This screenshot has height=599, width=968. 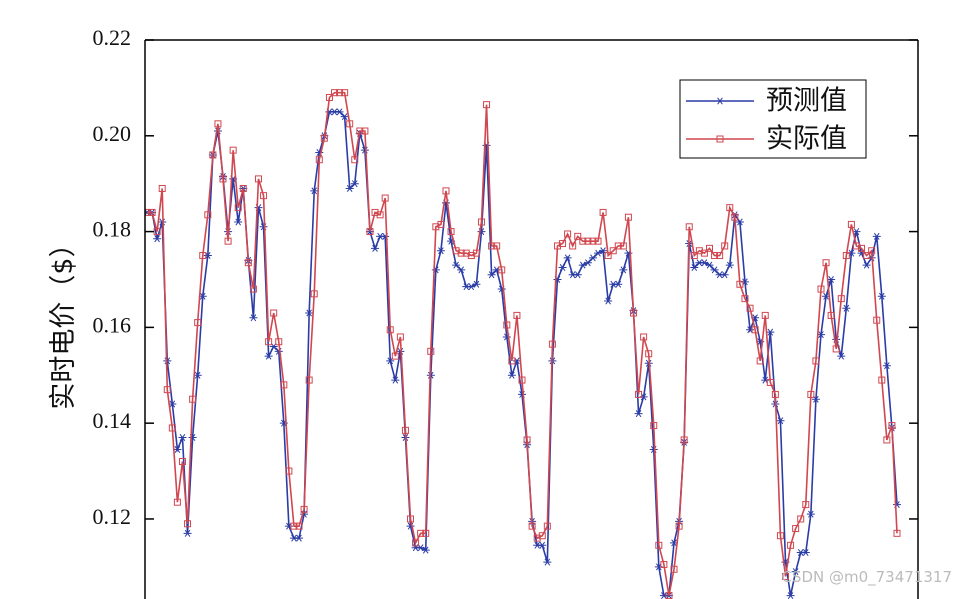 I want to click on y-tick-label: 0.20, so click(x=112, y=133).